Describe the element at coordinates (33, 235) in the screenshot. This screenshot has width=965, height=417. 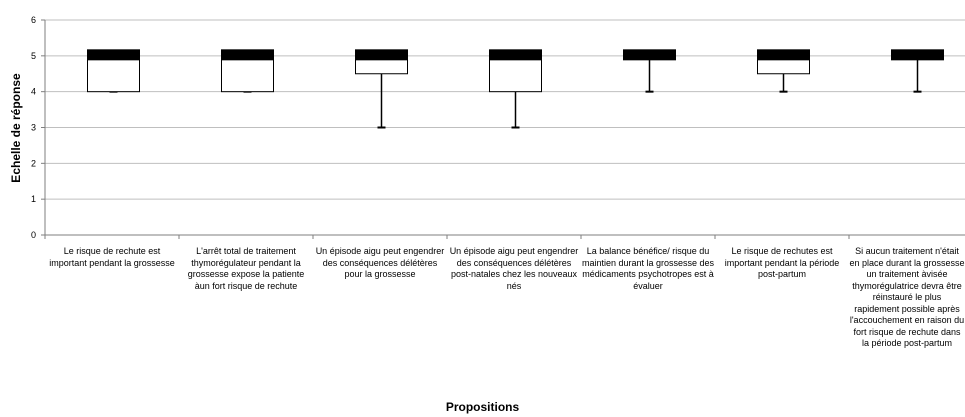
I see `y-tick-label: 0` at that location.